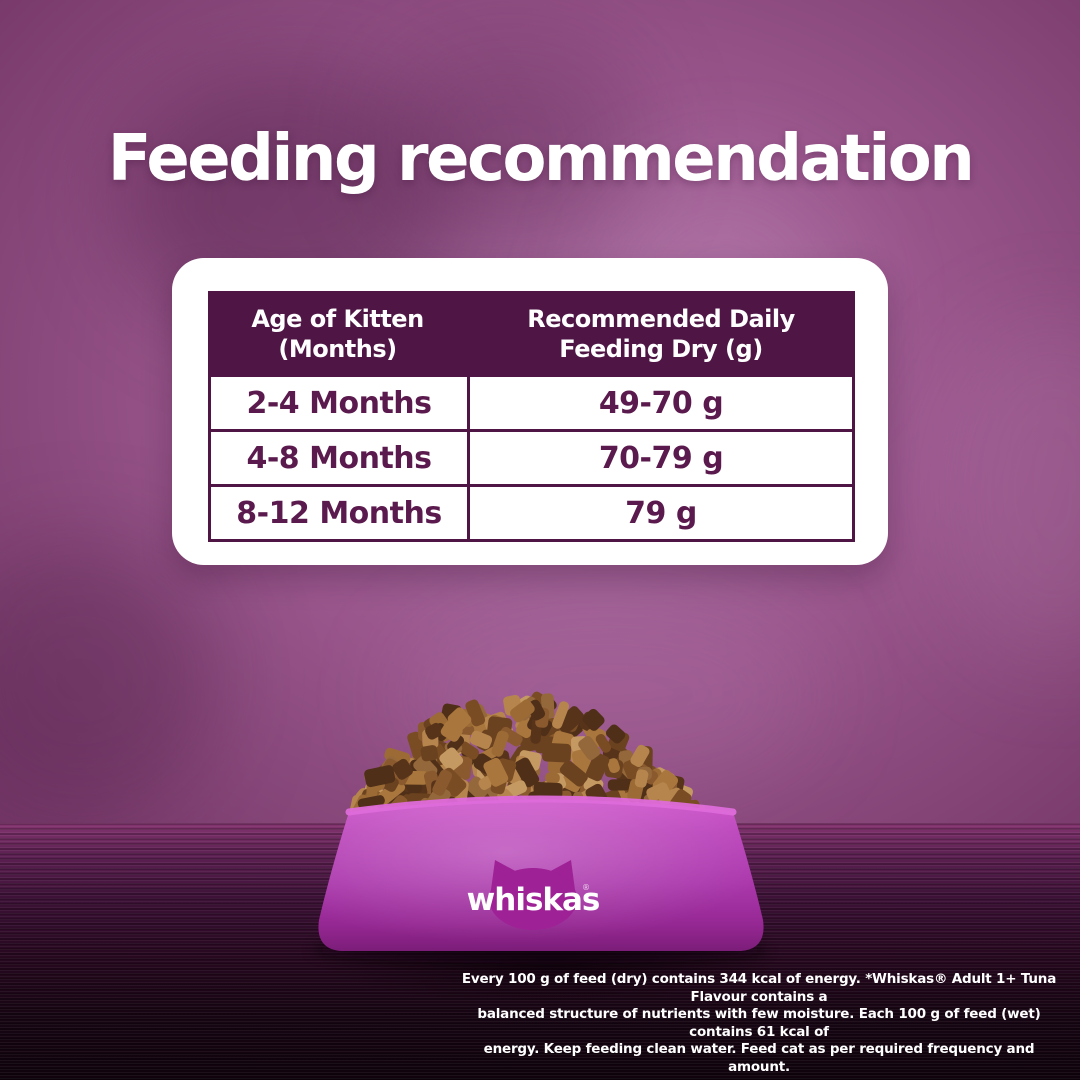 The image size is (1080, 1080). What do you see at coordinates (540, 827) in the screenshot?
I see `food-bowl-graphic: whiskas ®` at bounding box center [540, 827].